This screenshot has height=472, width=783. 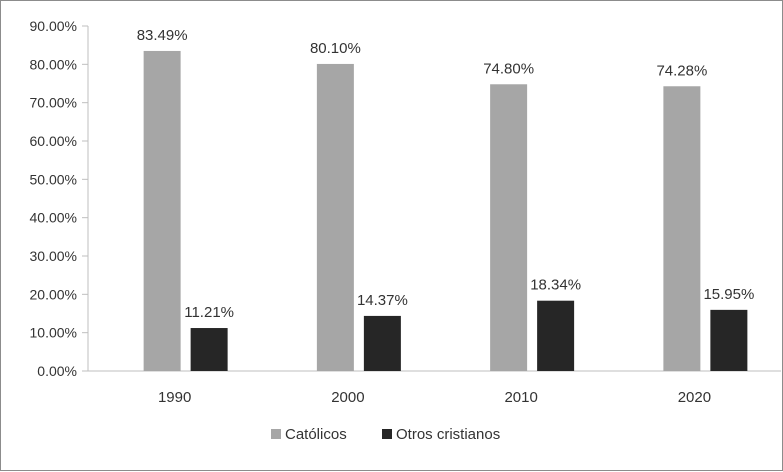 What do you see at coordinates (53, 218) in the screenshot?
I see `y-tick-label: 40.00%` at bounding box center [53, 218].